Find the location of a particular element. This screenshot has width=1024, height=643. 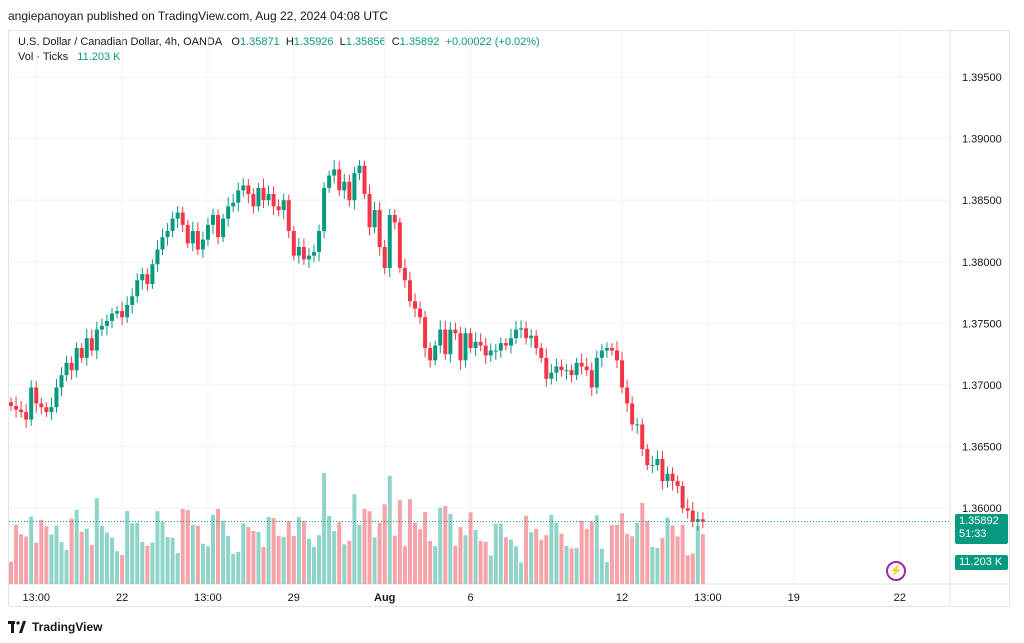

volume-label: Vol · Ticks is located at coordinates (43, 57).